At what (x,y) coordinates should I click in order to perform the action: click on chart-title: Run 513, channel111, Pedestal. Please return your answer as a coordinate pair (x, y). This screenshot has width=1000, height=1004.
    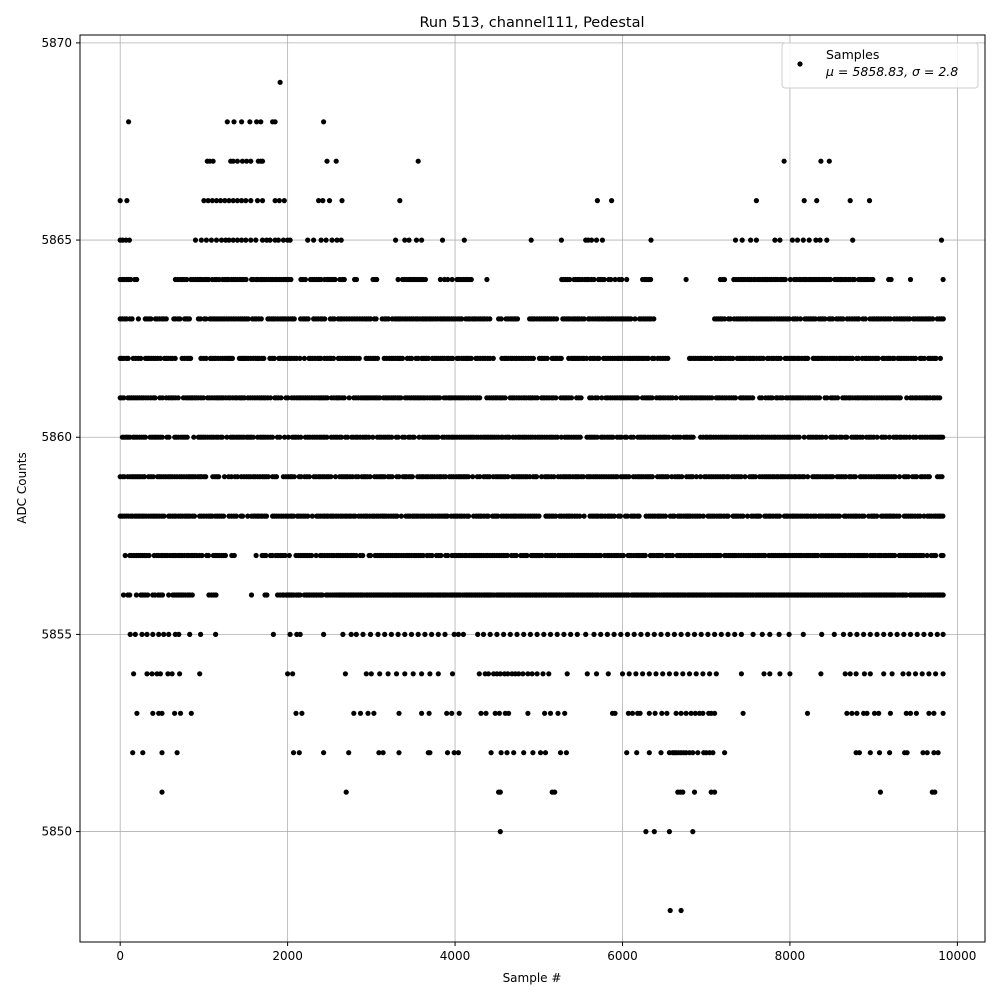
    Looking at the image, I should click on (531, 23).